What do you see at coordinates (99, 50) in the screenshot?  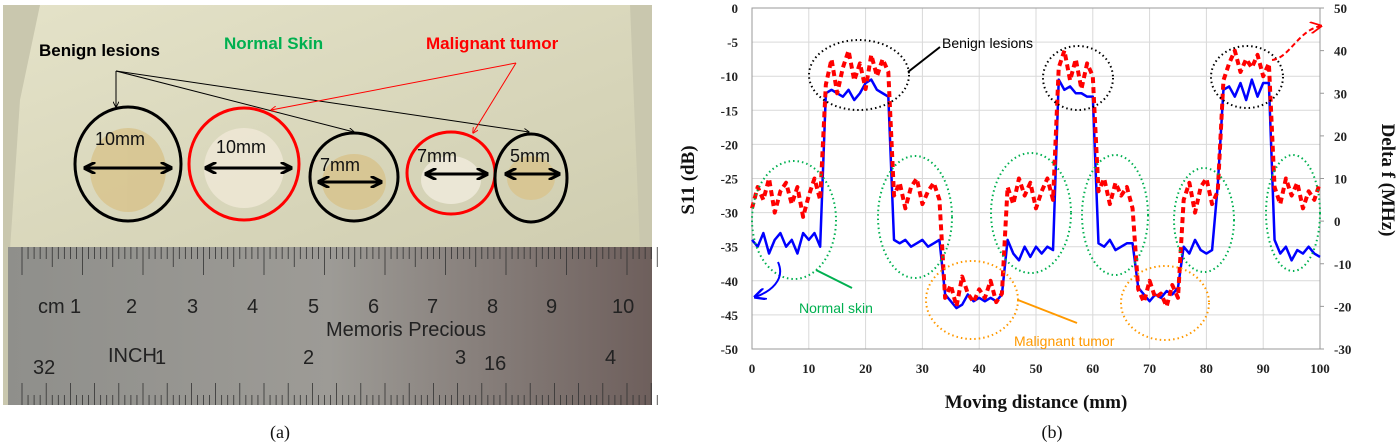 I see `benign-lesions-label: Benign lesions` at bounding box center [99, 50].